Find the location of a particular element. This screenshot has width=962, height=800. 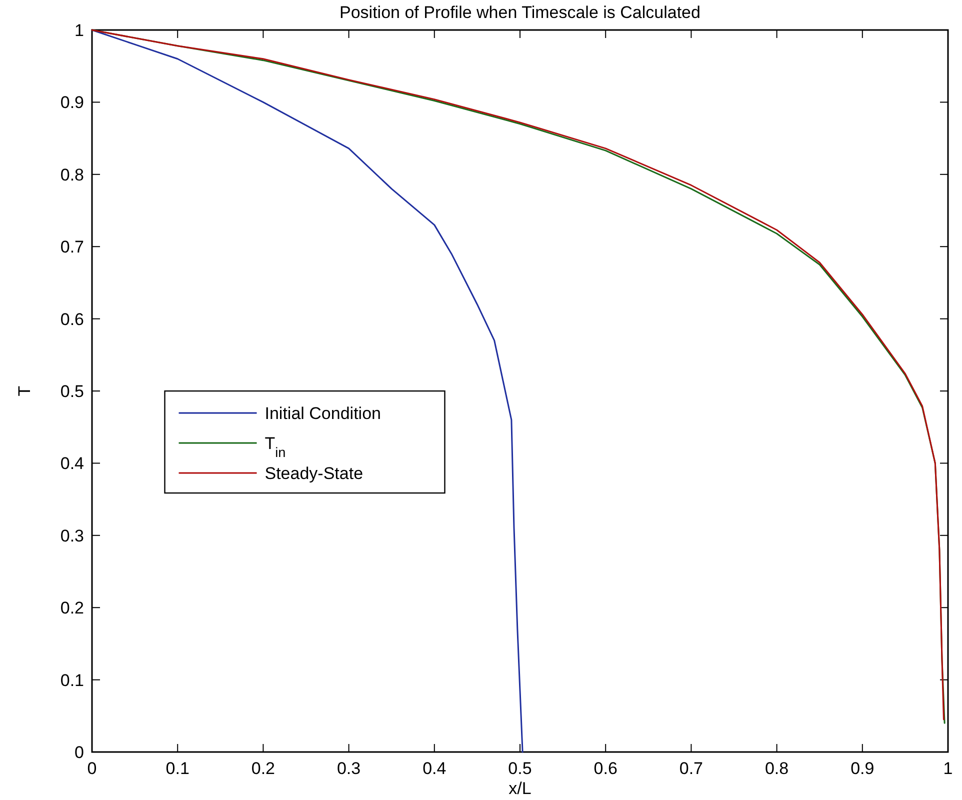

y-tick-label: 0.6 is located at coordinates (72, 319).